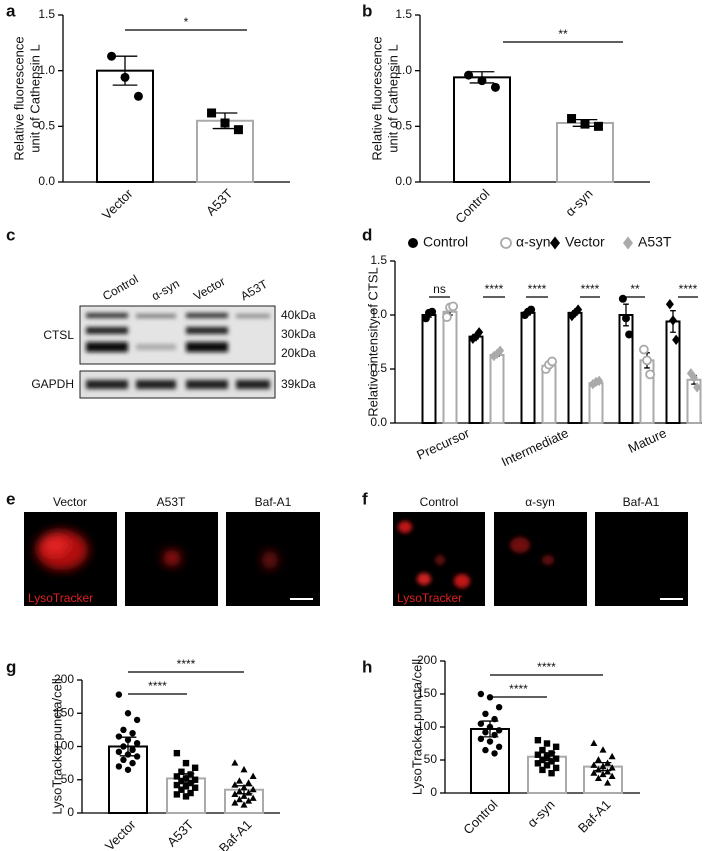  Describe the element at coordinates (180, 833) in the screenshot. I see `x-tick-label: A53T` at that location.